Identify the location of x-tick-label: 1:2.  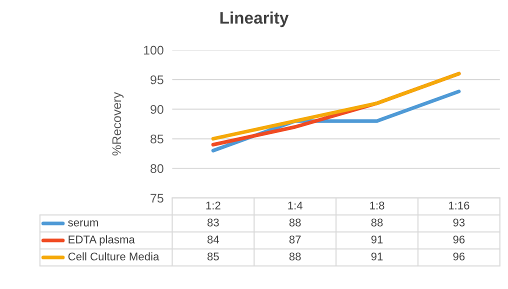
(213, 206).